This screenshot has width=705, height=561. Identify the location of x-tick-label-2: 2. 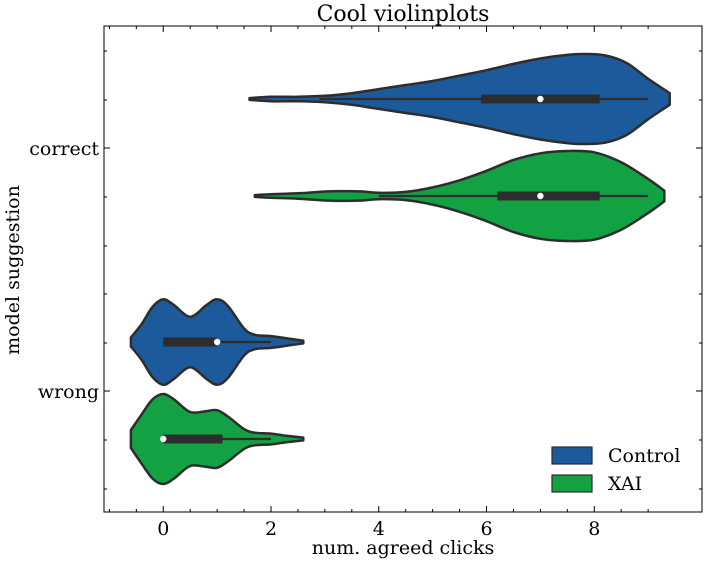
(271, 529).